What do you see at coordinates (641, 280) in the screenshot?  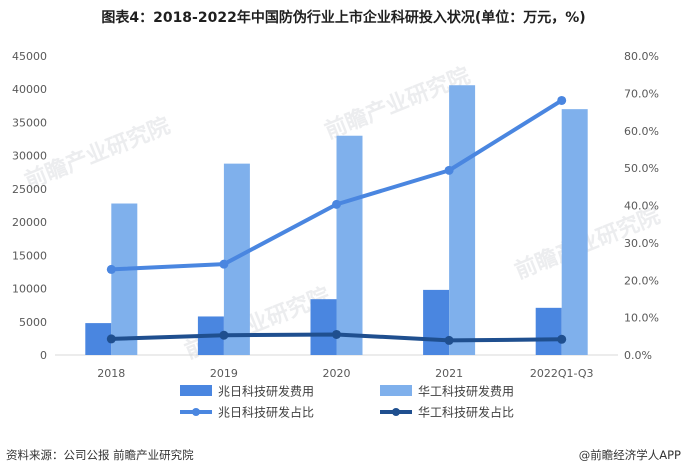 I see `y-right-tick-label: 20.0%` at bounding box center [641, 280].